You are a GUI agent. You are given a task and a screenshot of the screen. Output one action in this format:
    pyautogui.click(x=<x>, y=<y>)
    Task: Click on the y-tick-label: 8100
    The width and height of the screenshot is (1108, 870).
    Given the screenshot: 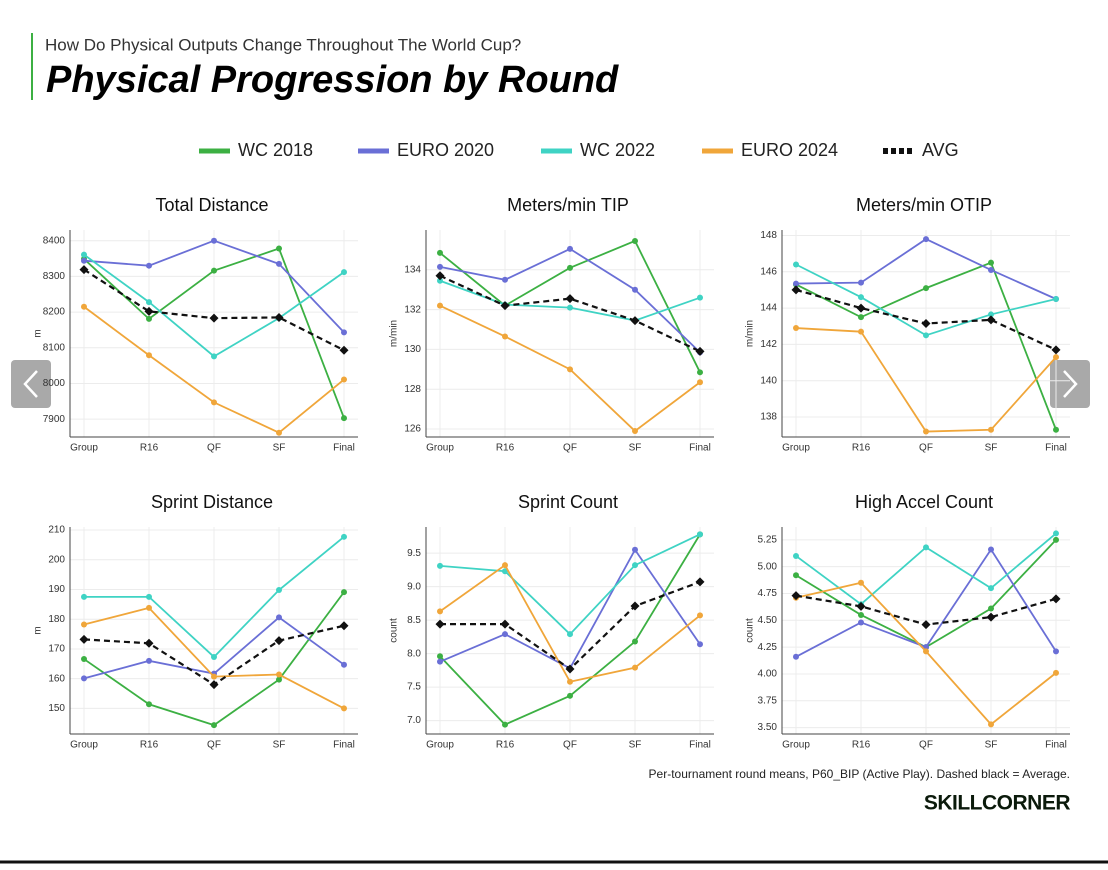 What is the action you would take?
    pyautogui.click(x=54, y=347)
    